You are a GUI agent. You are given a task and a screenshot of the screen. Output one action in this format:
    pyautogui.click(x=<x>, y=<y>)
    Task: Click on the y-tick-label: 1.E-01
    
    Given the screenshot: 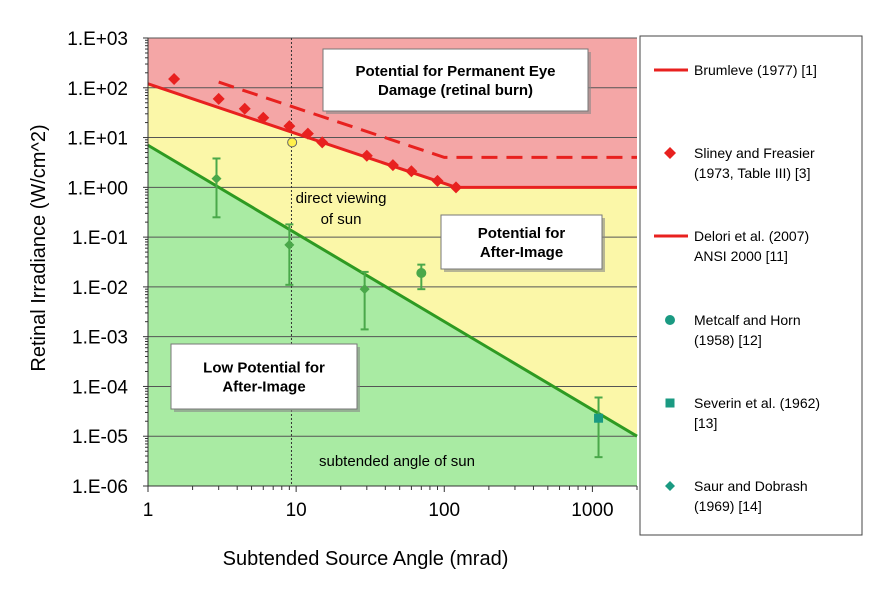 What is the action you would take?
    pyautogui.click(x=100, y=238)
    